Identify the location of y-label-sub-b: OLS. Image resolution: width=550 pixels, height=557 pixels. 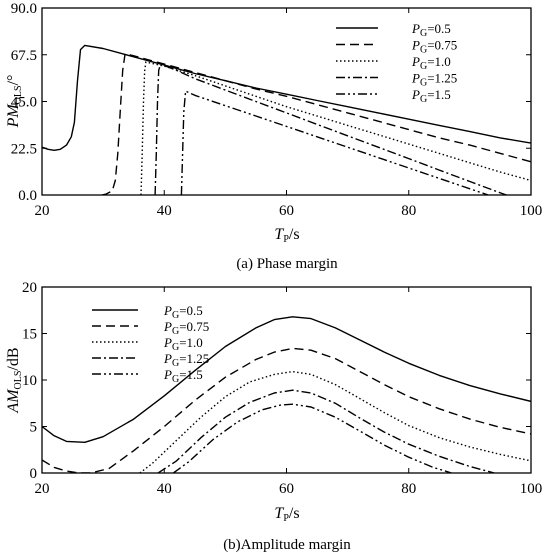
(18, 380).